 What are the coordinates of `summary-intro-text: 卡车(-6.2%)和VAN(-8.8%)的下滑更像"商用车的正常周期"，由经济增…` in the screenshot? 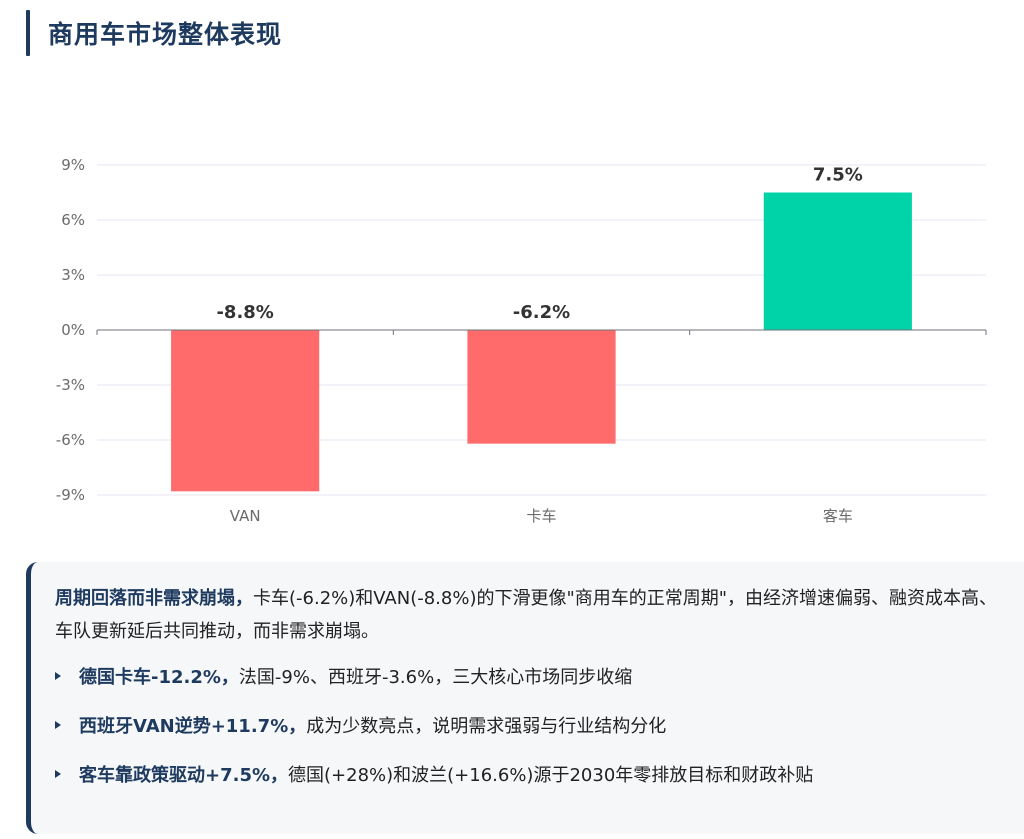 It's located at (526, 615).